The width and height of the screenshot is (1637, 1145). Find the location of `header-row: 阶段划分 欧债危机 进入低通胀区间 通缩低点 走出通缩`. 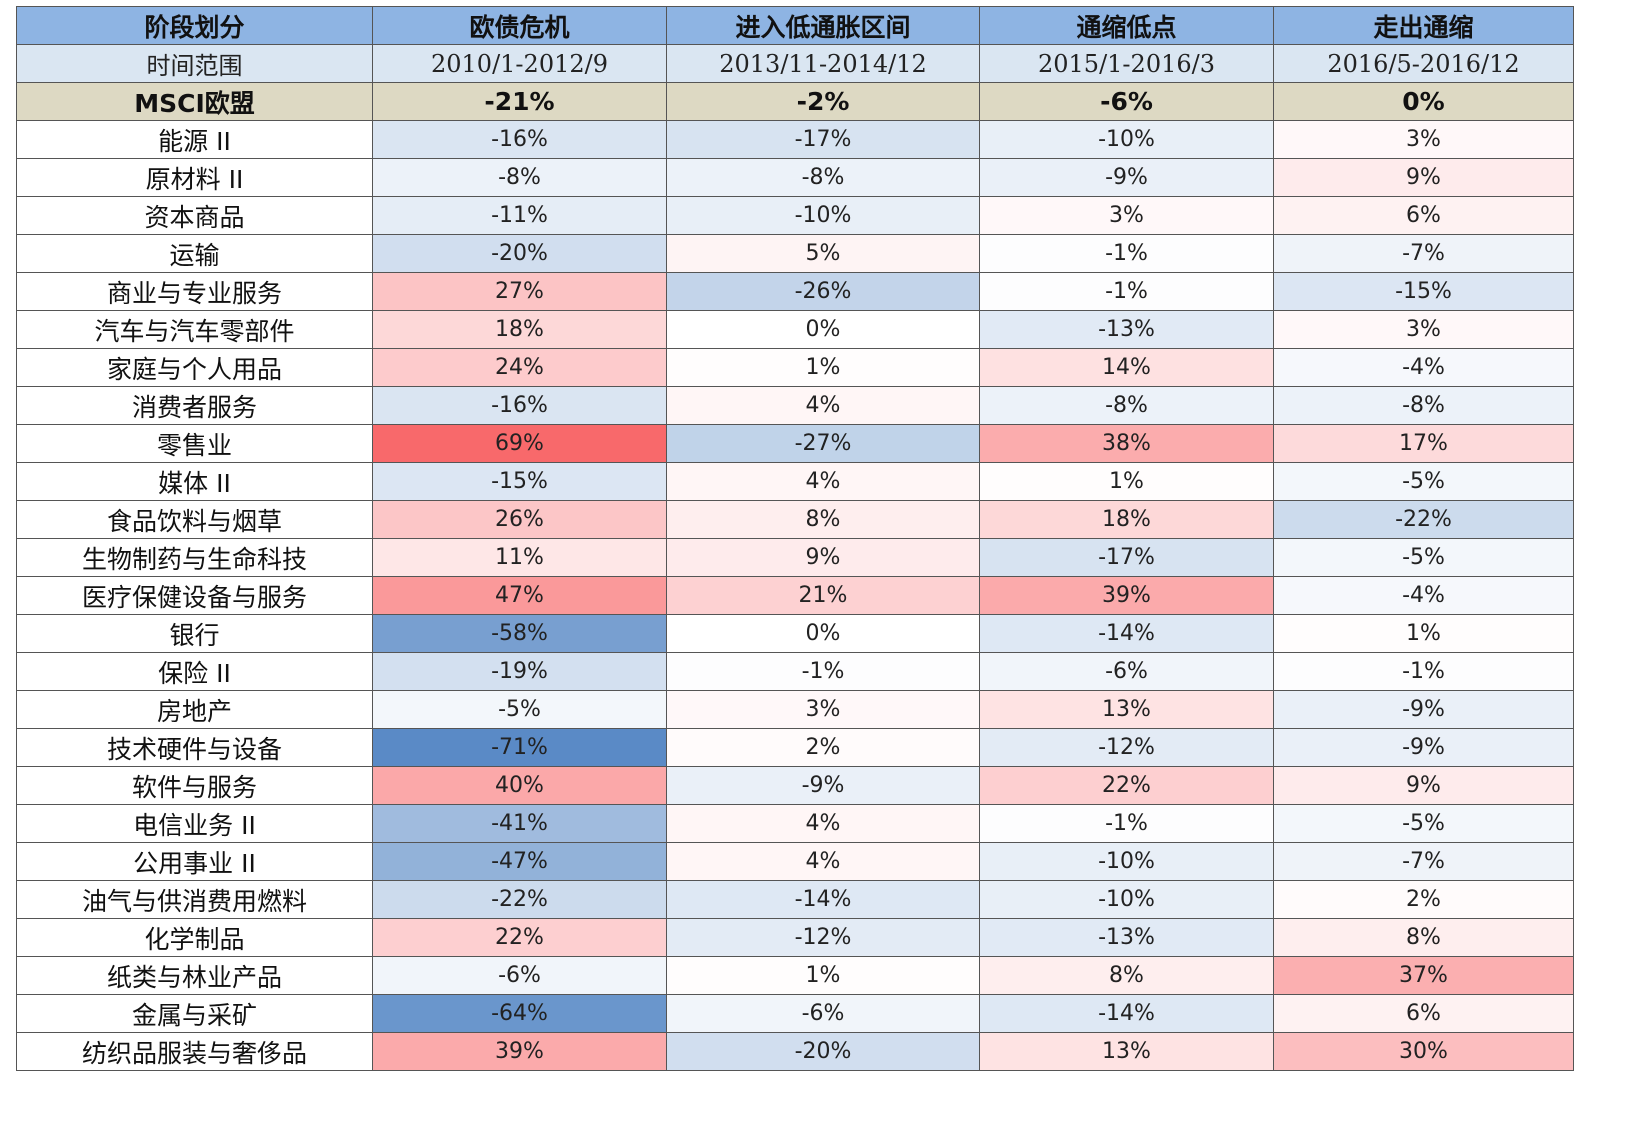

header-row: 阶段划分 欧债危机 进入低通胀区间 通缩低点 走出通缩 is located at coordinates (795, 25).